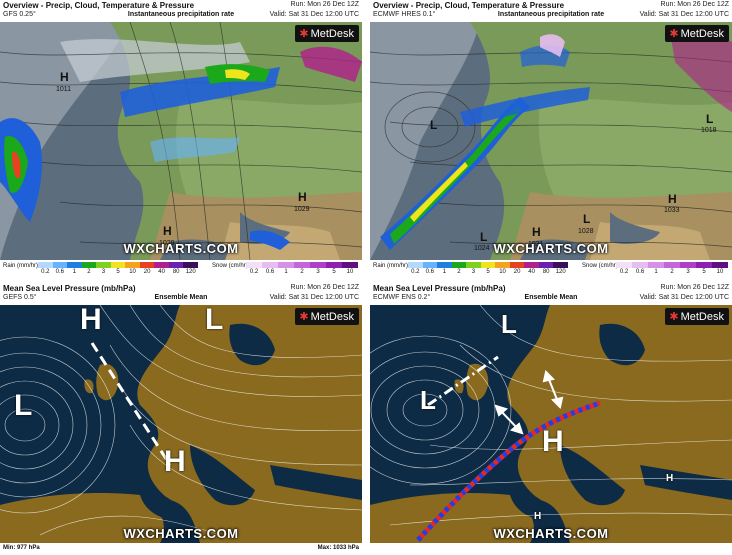 The height and width of the screenshot is (555, 732). I want to click on rain-tick-labels: 0.2 0.6 1 2 3 5 10 20 40 80 120, so click(118, 272).